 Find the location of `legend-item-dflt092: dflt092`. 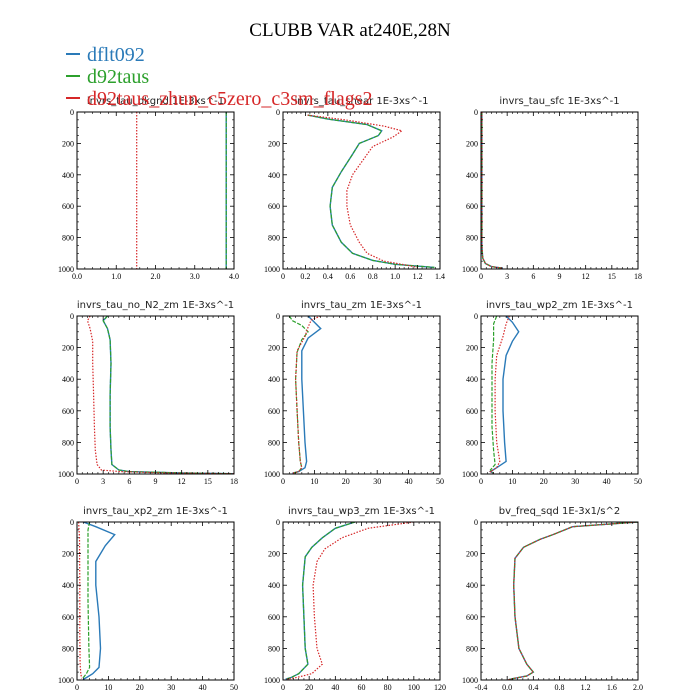

legend-item-dflt092: dflt092 is located at coordinates (219, 55).